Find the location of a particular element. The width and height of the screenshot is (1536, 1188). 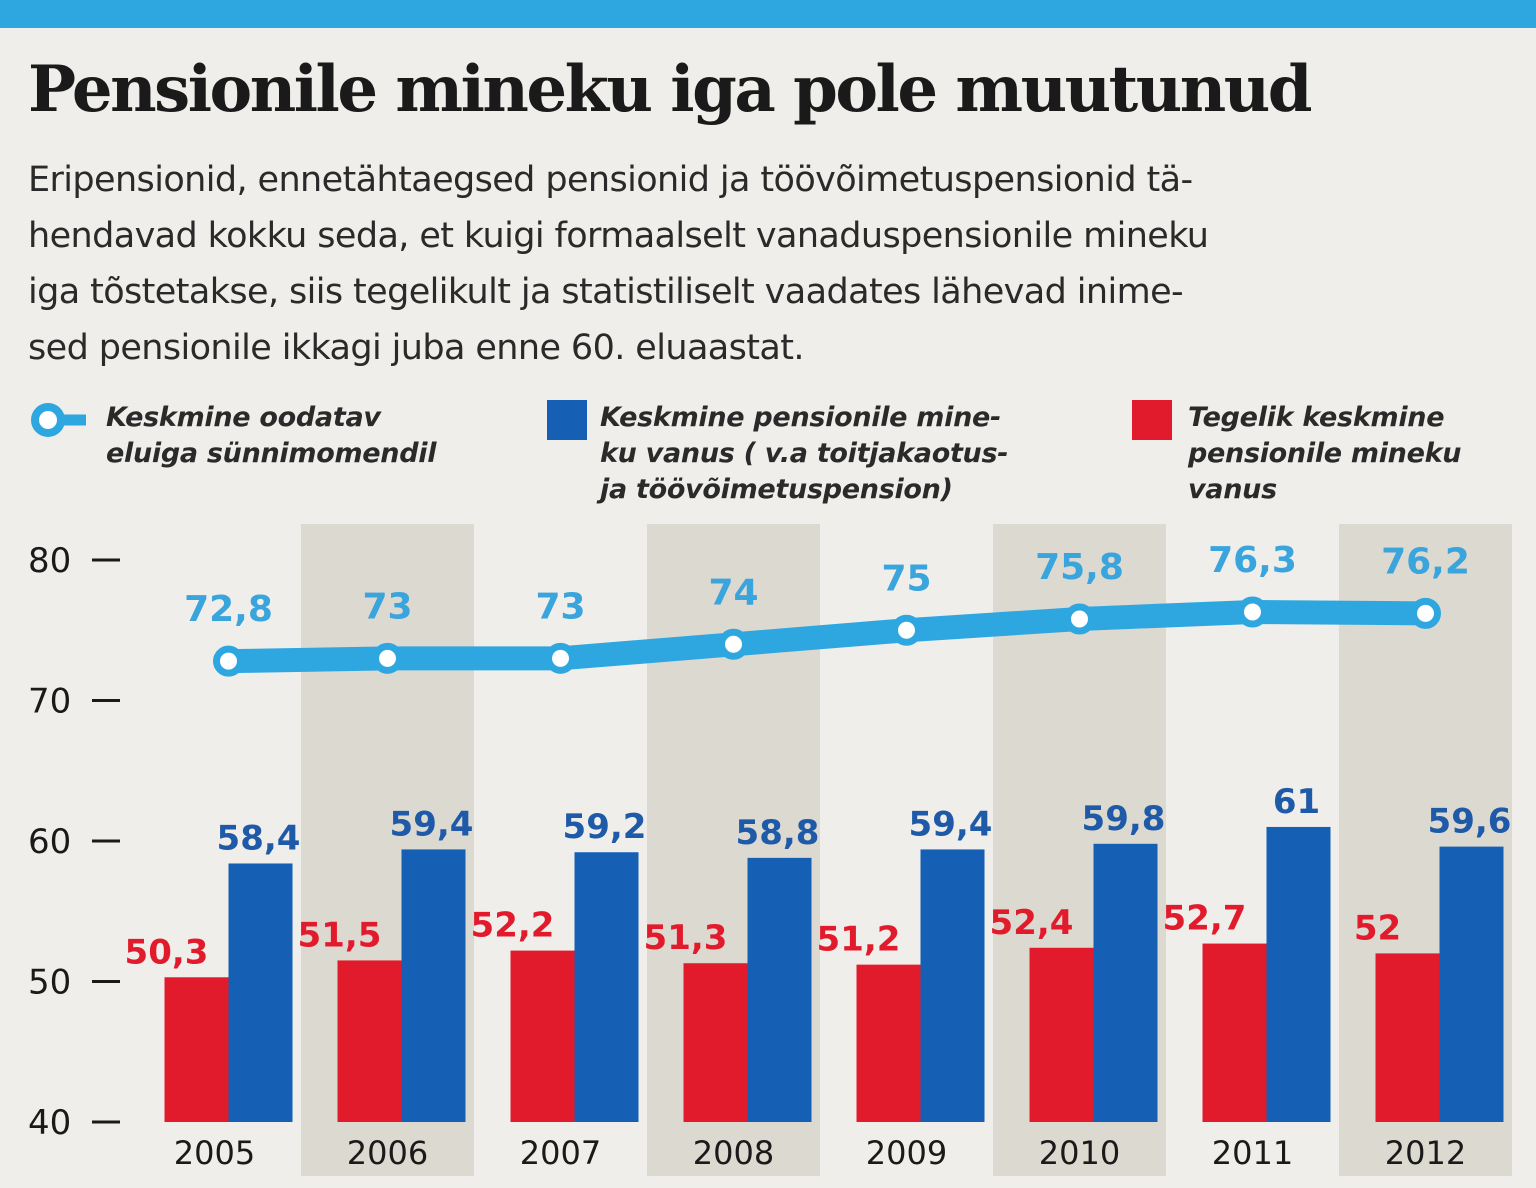

x-tick-label-2011: 2011 is located at coordinates (1252, 1153).